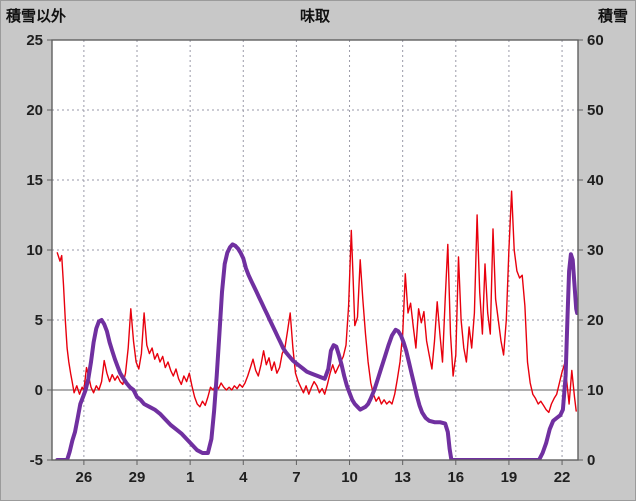 The image size is (636, 501). What do you see at coordinates (243, 477) in the screenshot?
I see `x-axis-tick-label: 4` at bounding box center [243, 477].